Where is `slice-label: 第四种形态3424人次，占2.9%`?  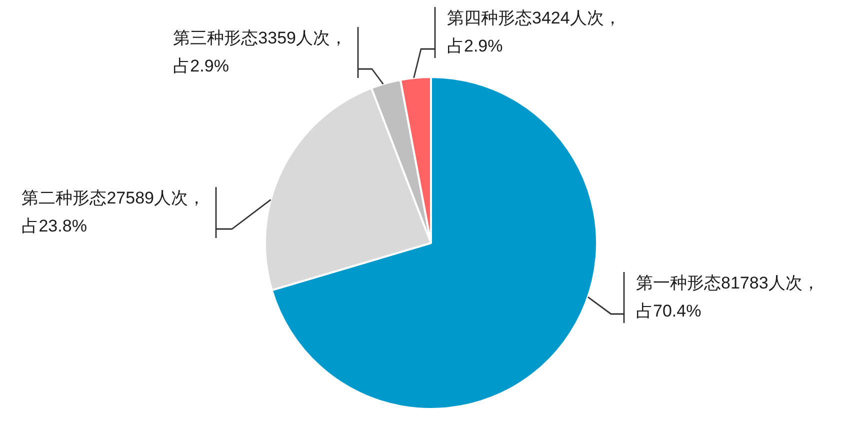
slice-label: 第四种形态3424人次，占2.9% is located at coordinates (534, 32).